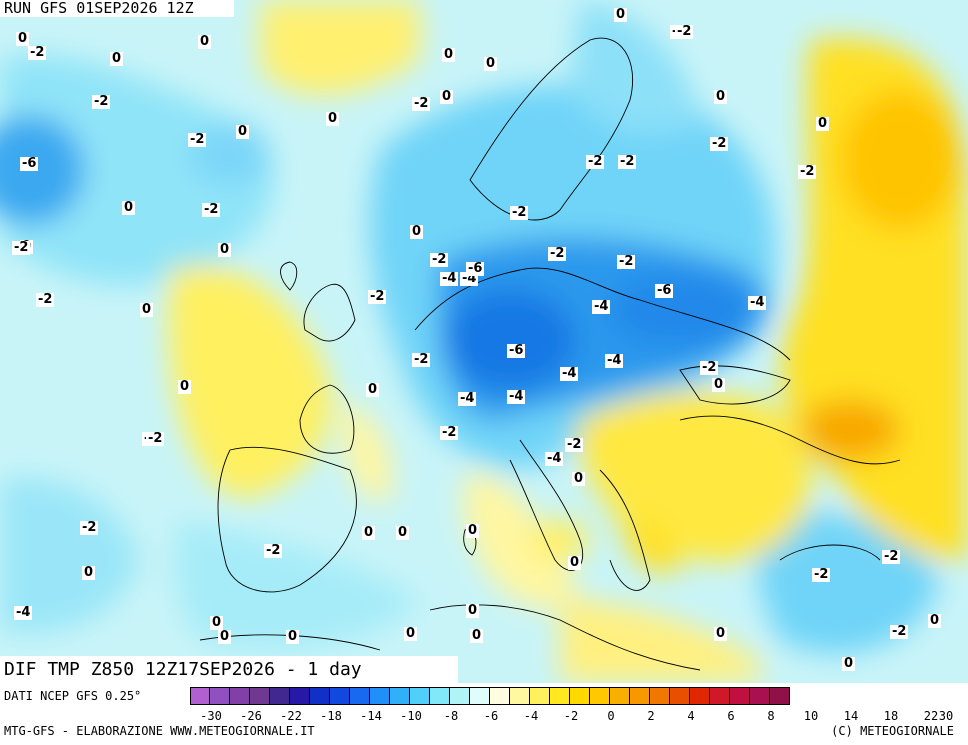 The width and height of the screenshot is (968, 745). Describe the element at coordinates (931, 716) in the screenshot. I see `colorbar-tick-label: 22` at that location.